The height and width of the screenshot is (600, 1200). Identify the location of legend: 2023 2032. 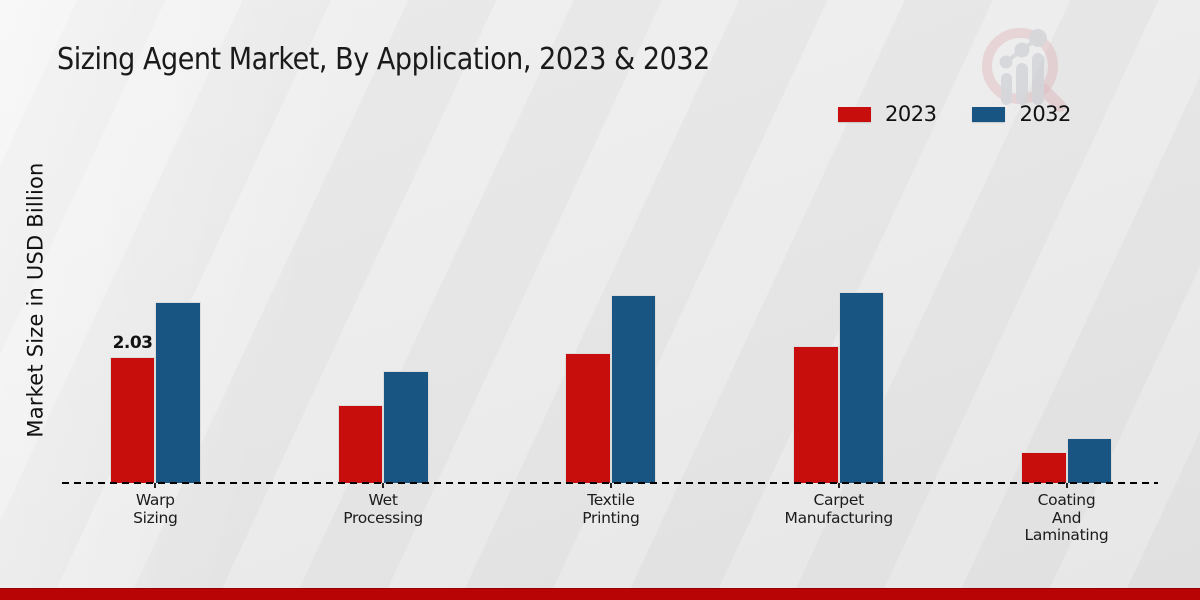
(954, 114).